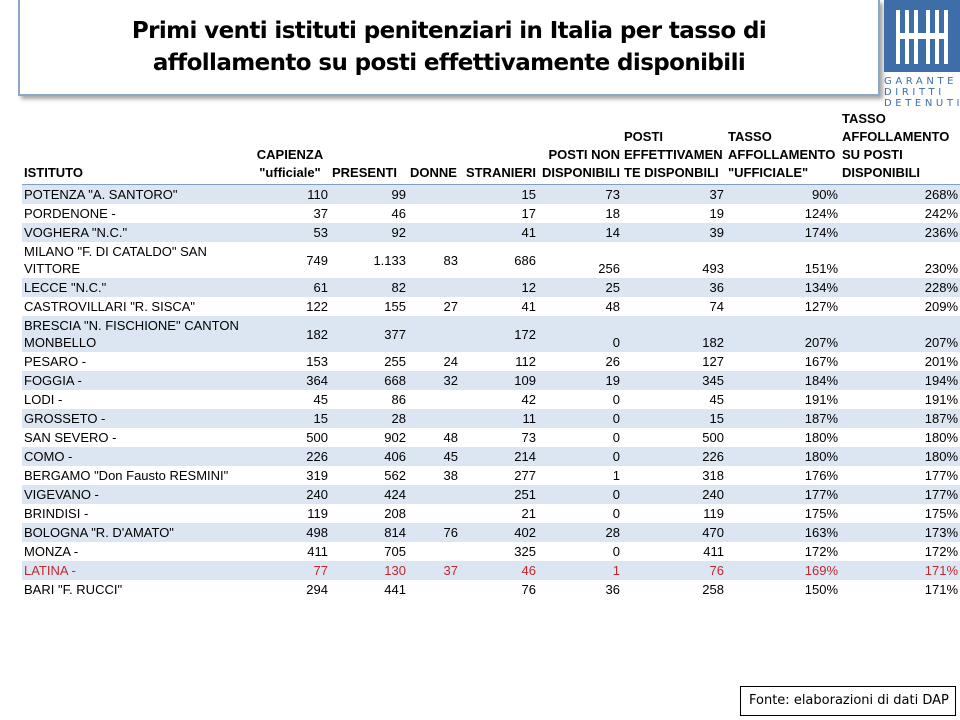 Image resolution: width=960 pixels, height=720 pixels. Describe the element at coordinates (528, 194) in the screenshot. I see `cell-stranieri: 15` at that location.